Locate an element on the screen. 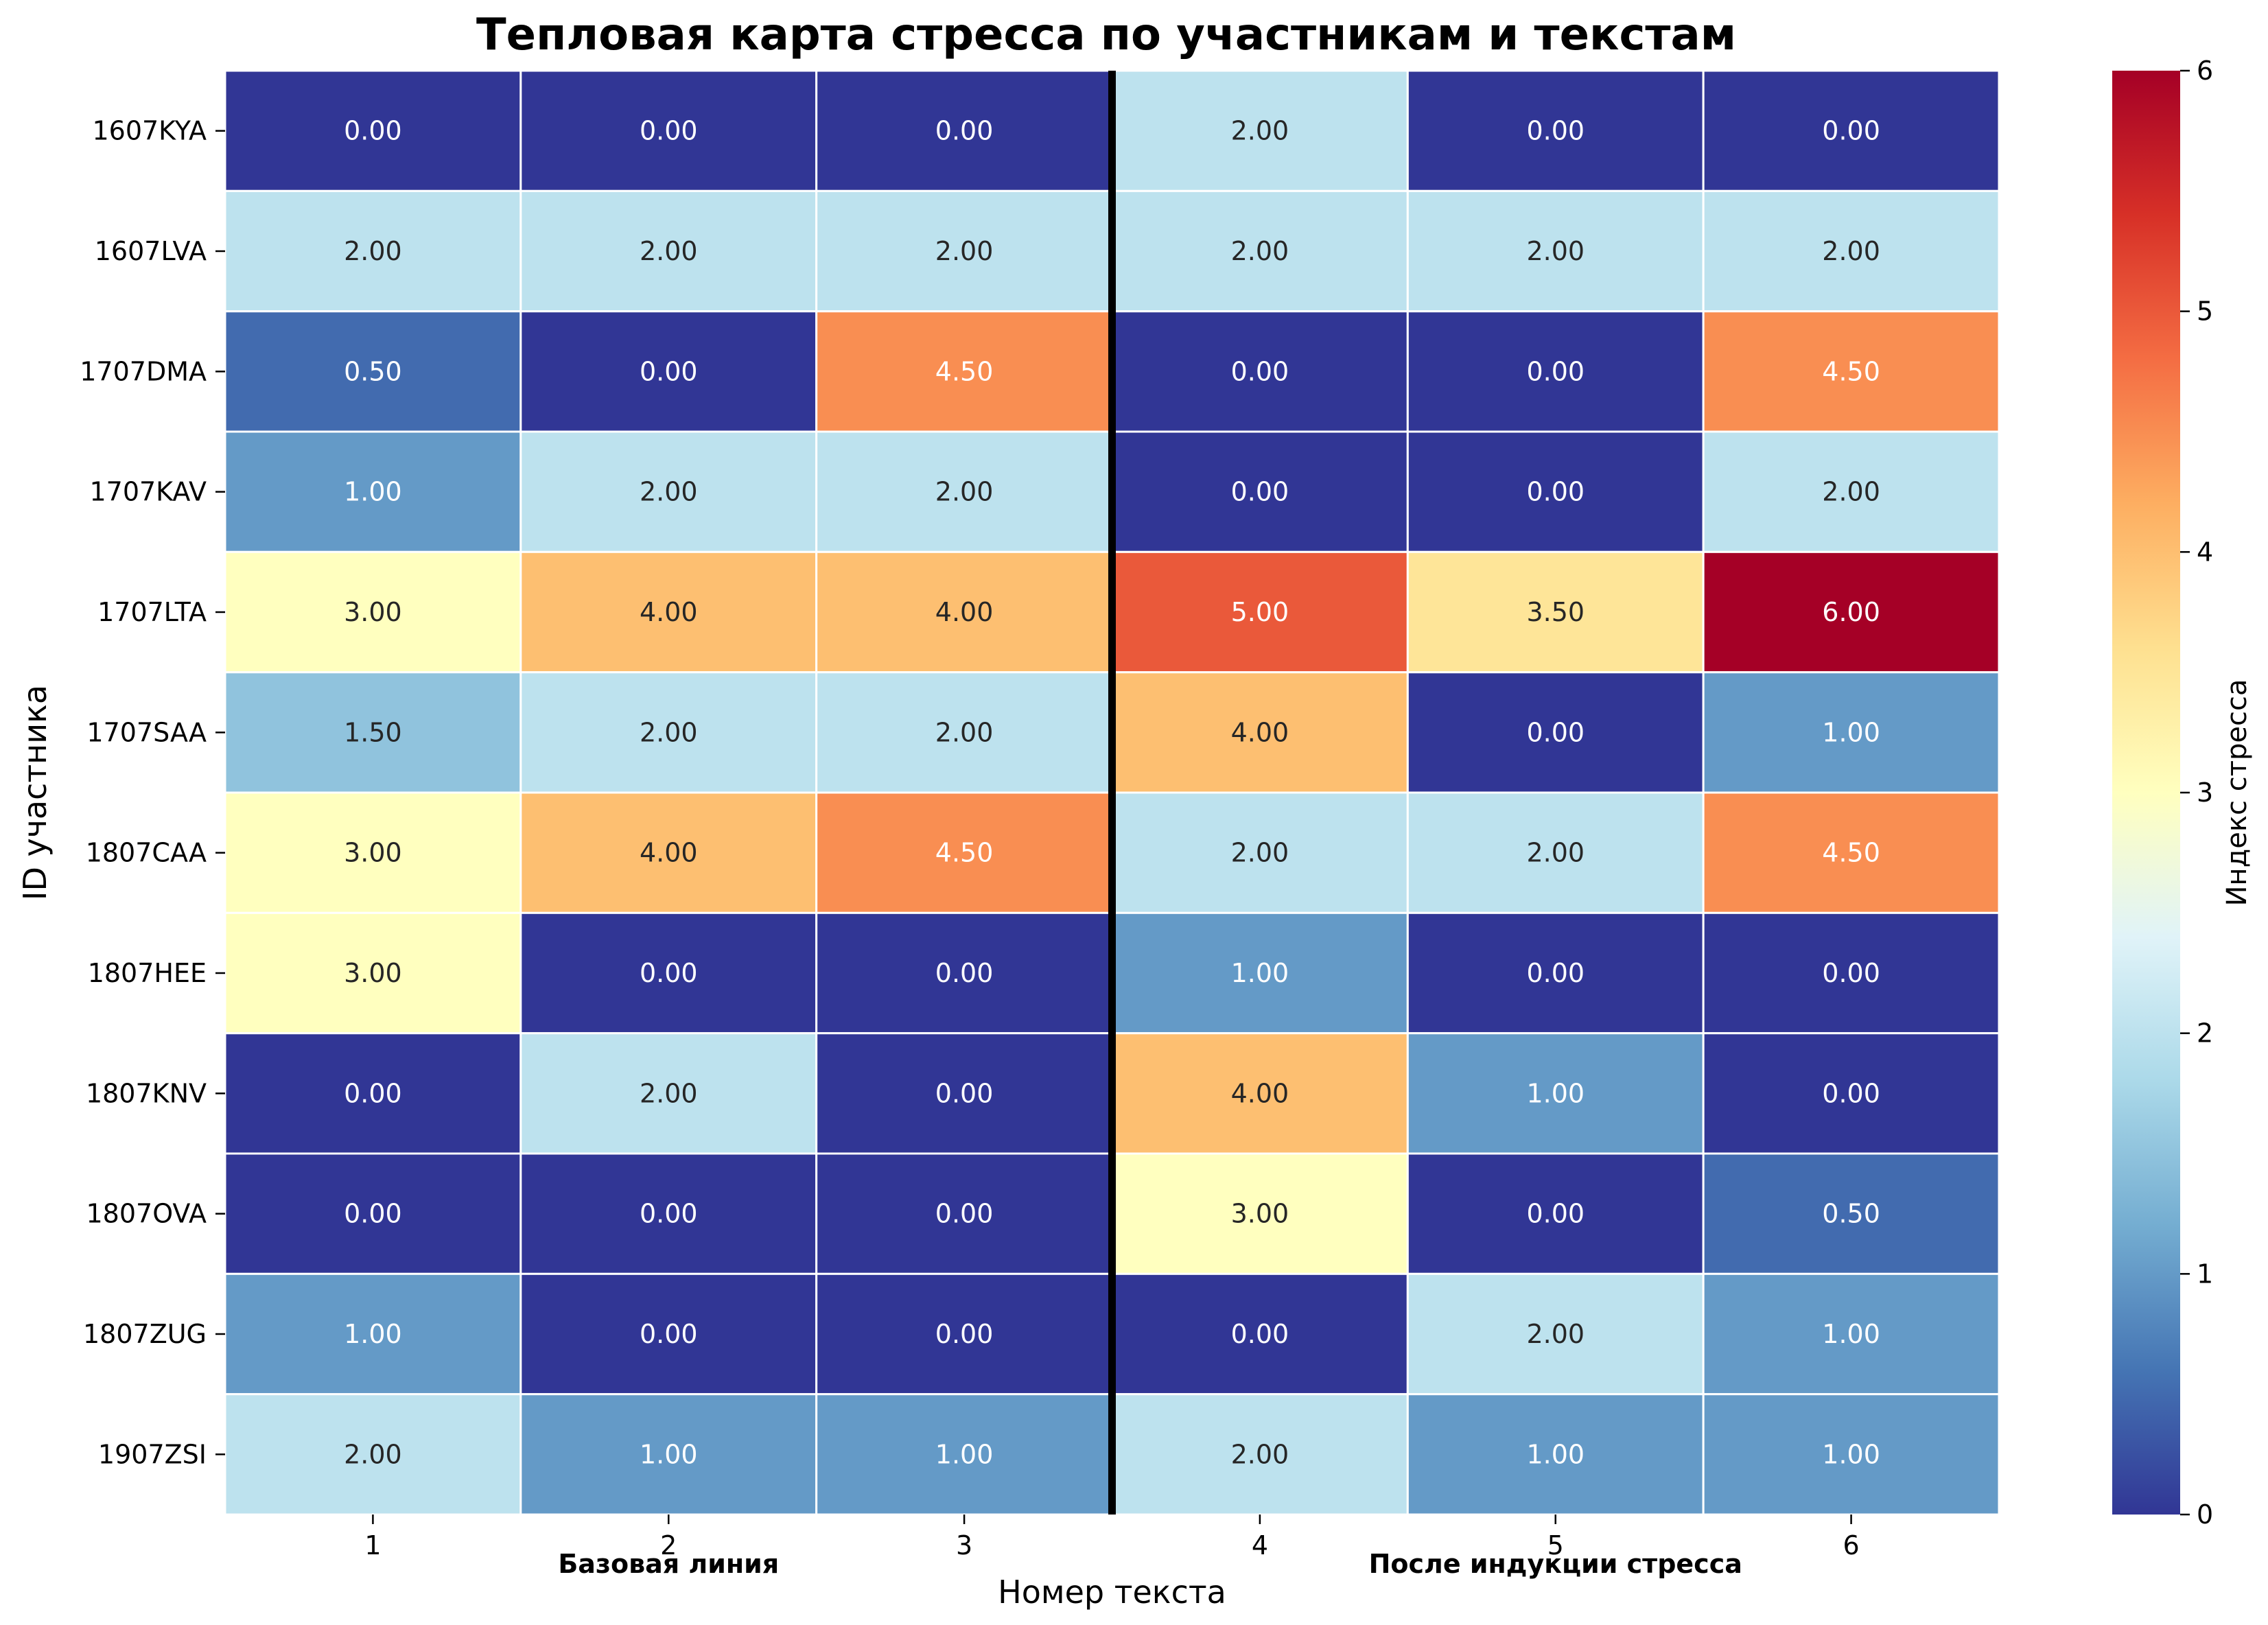  y-tick-label: 1707KAV is located at coordinates (148, 492).